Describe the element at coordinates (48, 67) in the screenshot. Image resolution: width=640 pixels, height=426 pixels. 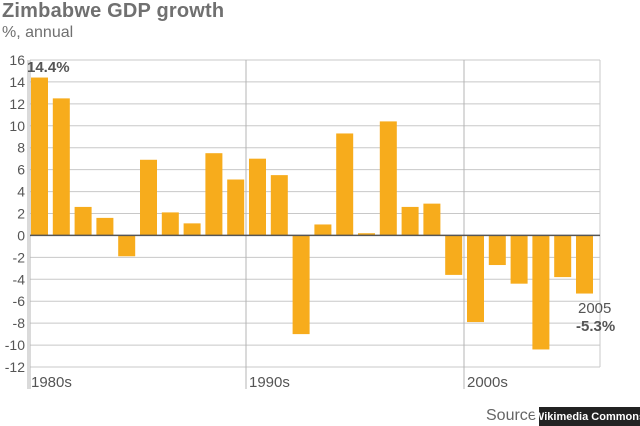
I see `annotation-first-value: 14.4%` at that location.